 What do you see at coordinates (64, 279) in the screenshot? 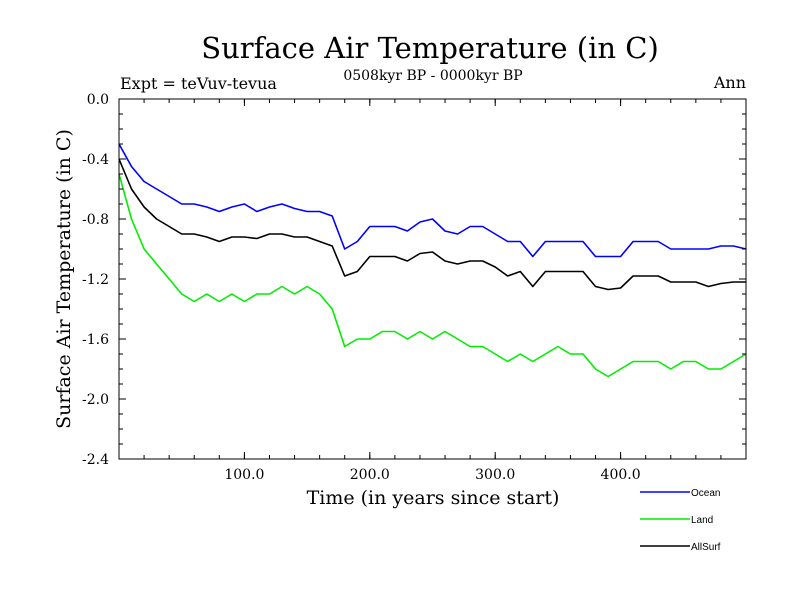
I see `y-axis-label: Surface Air Temperature (in C)` at bounding box center [64, 279].